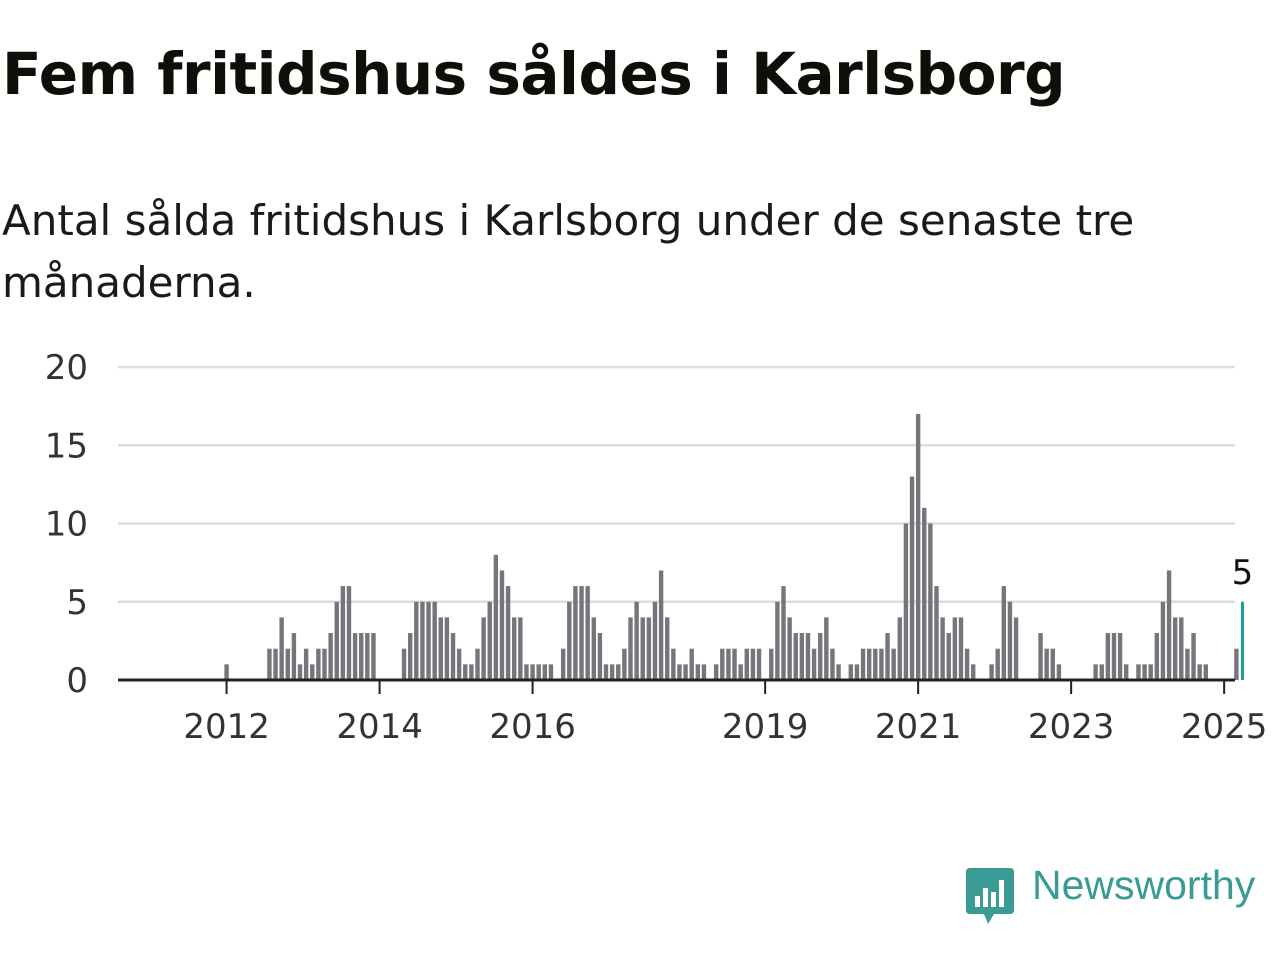 The image size is (1280, 960). What do you see at coordinates (77, 681) in the screenshot?
I see `y-tick-label: 0` at bounding box center [77, 681].